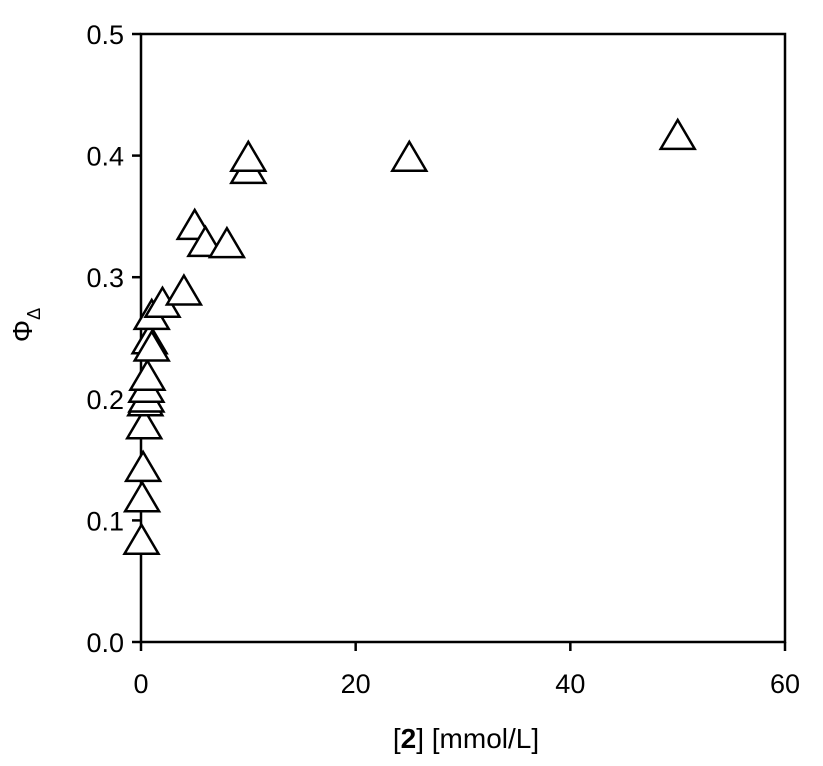 The height and width of the screenshot is (766, 823). I want to click on x-tick-label: 60, so click(785, 684).